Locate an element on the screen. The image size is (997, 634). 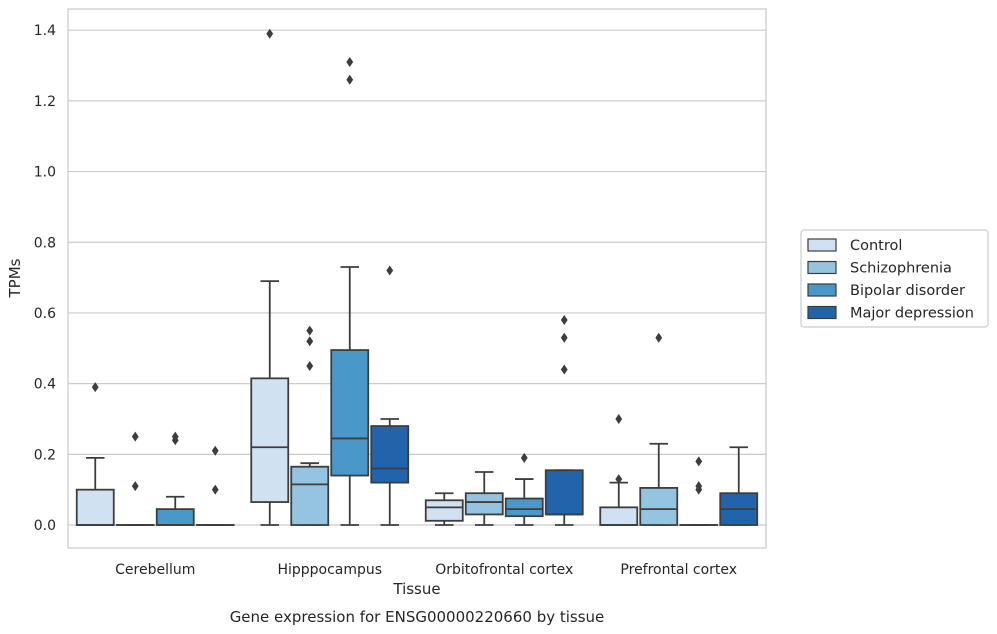
y-axis-ticks: 0.0 0.2 0.4 0.6 0.8 1.0 1.2 1.4 is located at coordinates (45, 278).